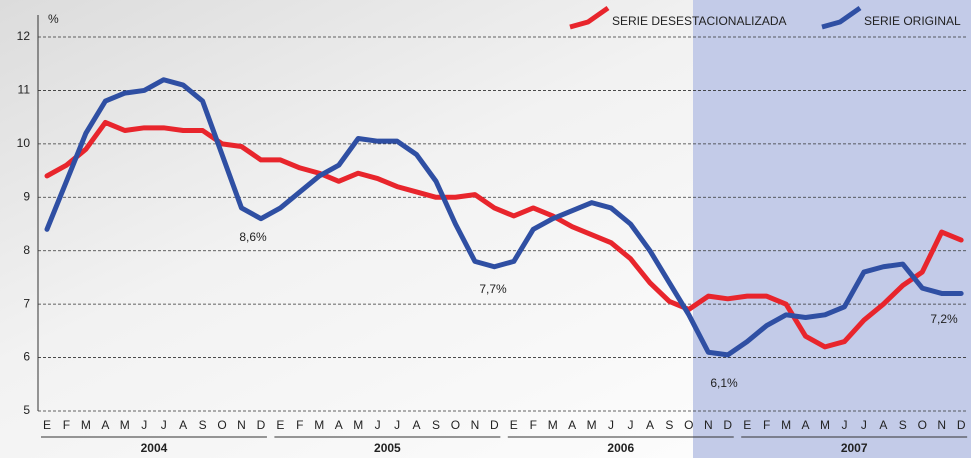 The width and height of the screenshot is (971, 458). Describe the element at coordinates (699, 21) in the screenshot. I see `legend-label: SERIE DESESTACIONALIZADA` at that location.